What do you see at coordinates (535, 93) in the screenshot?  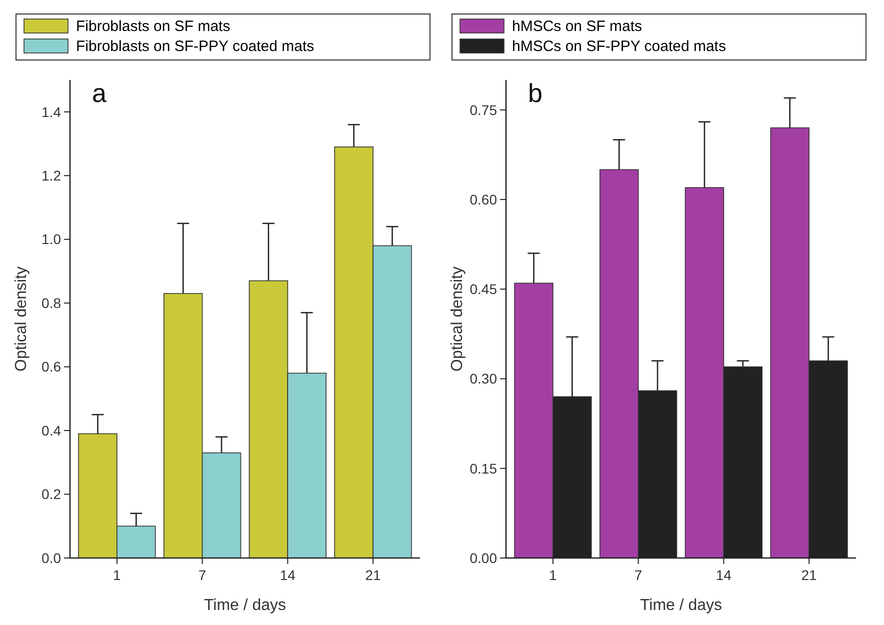 I see `annotation: b` at bounding box center [535, 93].